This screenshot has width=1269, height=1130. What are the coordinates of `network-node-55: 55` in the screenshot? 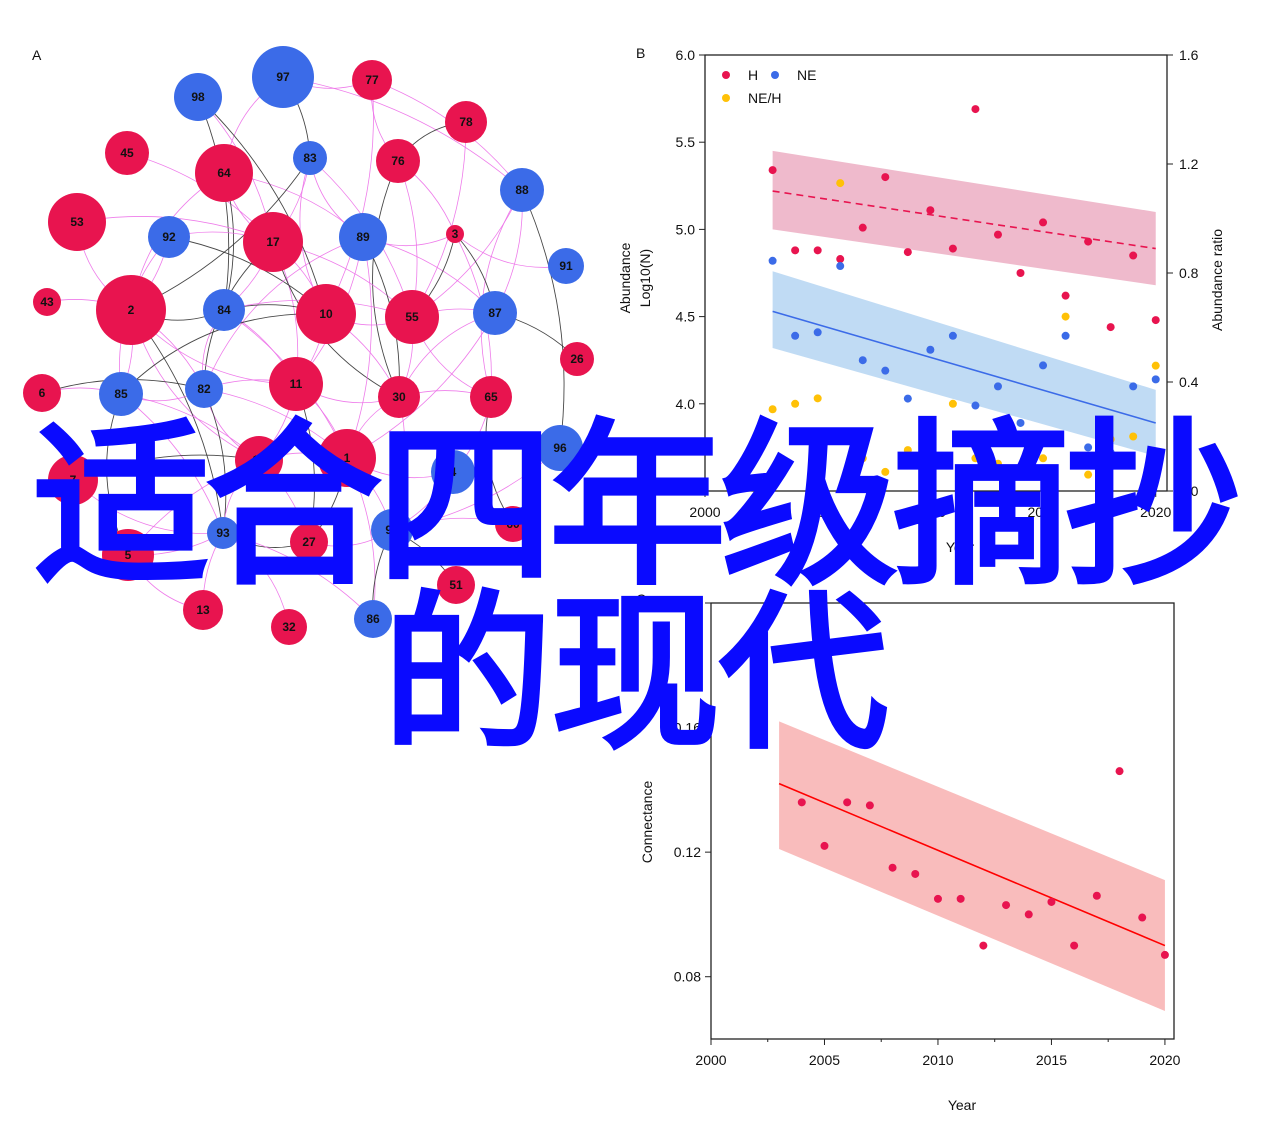 It's located at (412, 317).